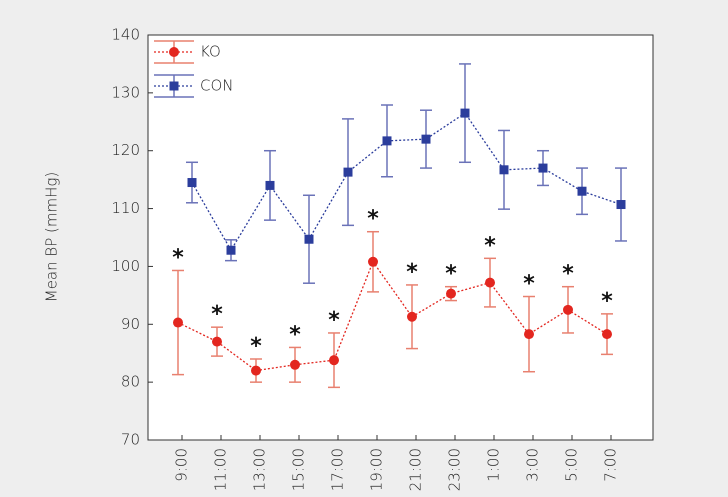 This screenshot has width=728, height=497. Describe the element at coordinates (533, 465) in the screenshot. I see `x-tick-label: 3:00` at that location.